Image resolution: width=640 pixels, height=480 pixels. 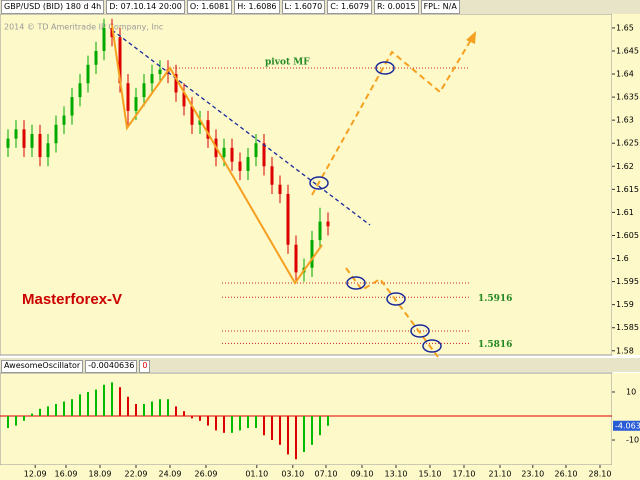 I want to click on current-tag: -4.063, so click(x=627, y=425).